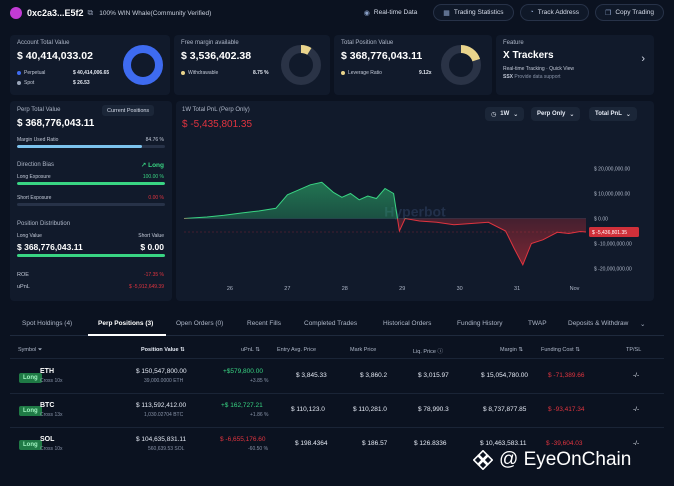 This screenshot has height=486, width=674. Describe the element at coordinates (634, 350) in the screenshot. I see `header-tpsl: TP/SL` at that location.